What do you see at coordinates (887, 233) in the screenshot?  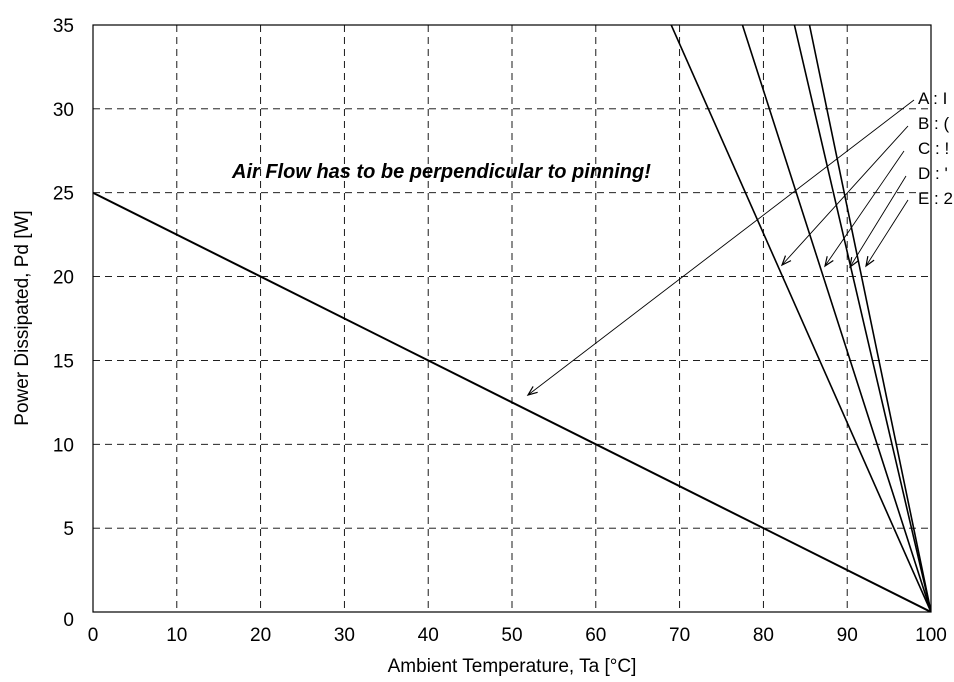 I see `leader-line-e` at bounding box center [887, 233].